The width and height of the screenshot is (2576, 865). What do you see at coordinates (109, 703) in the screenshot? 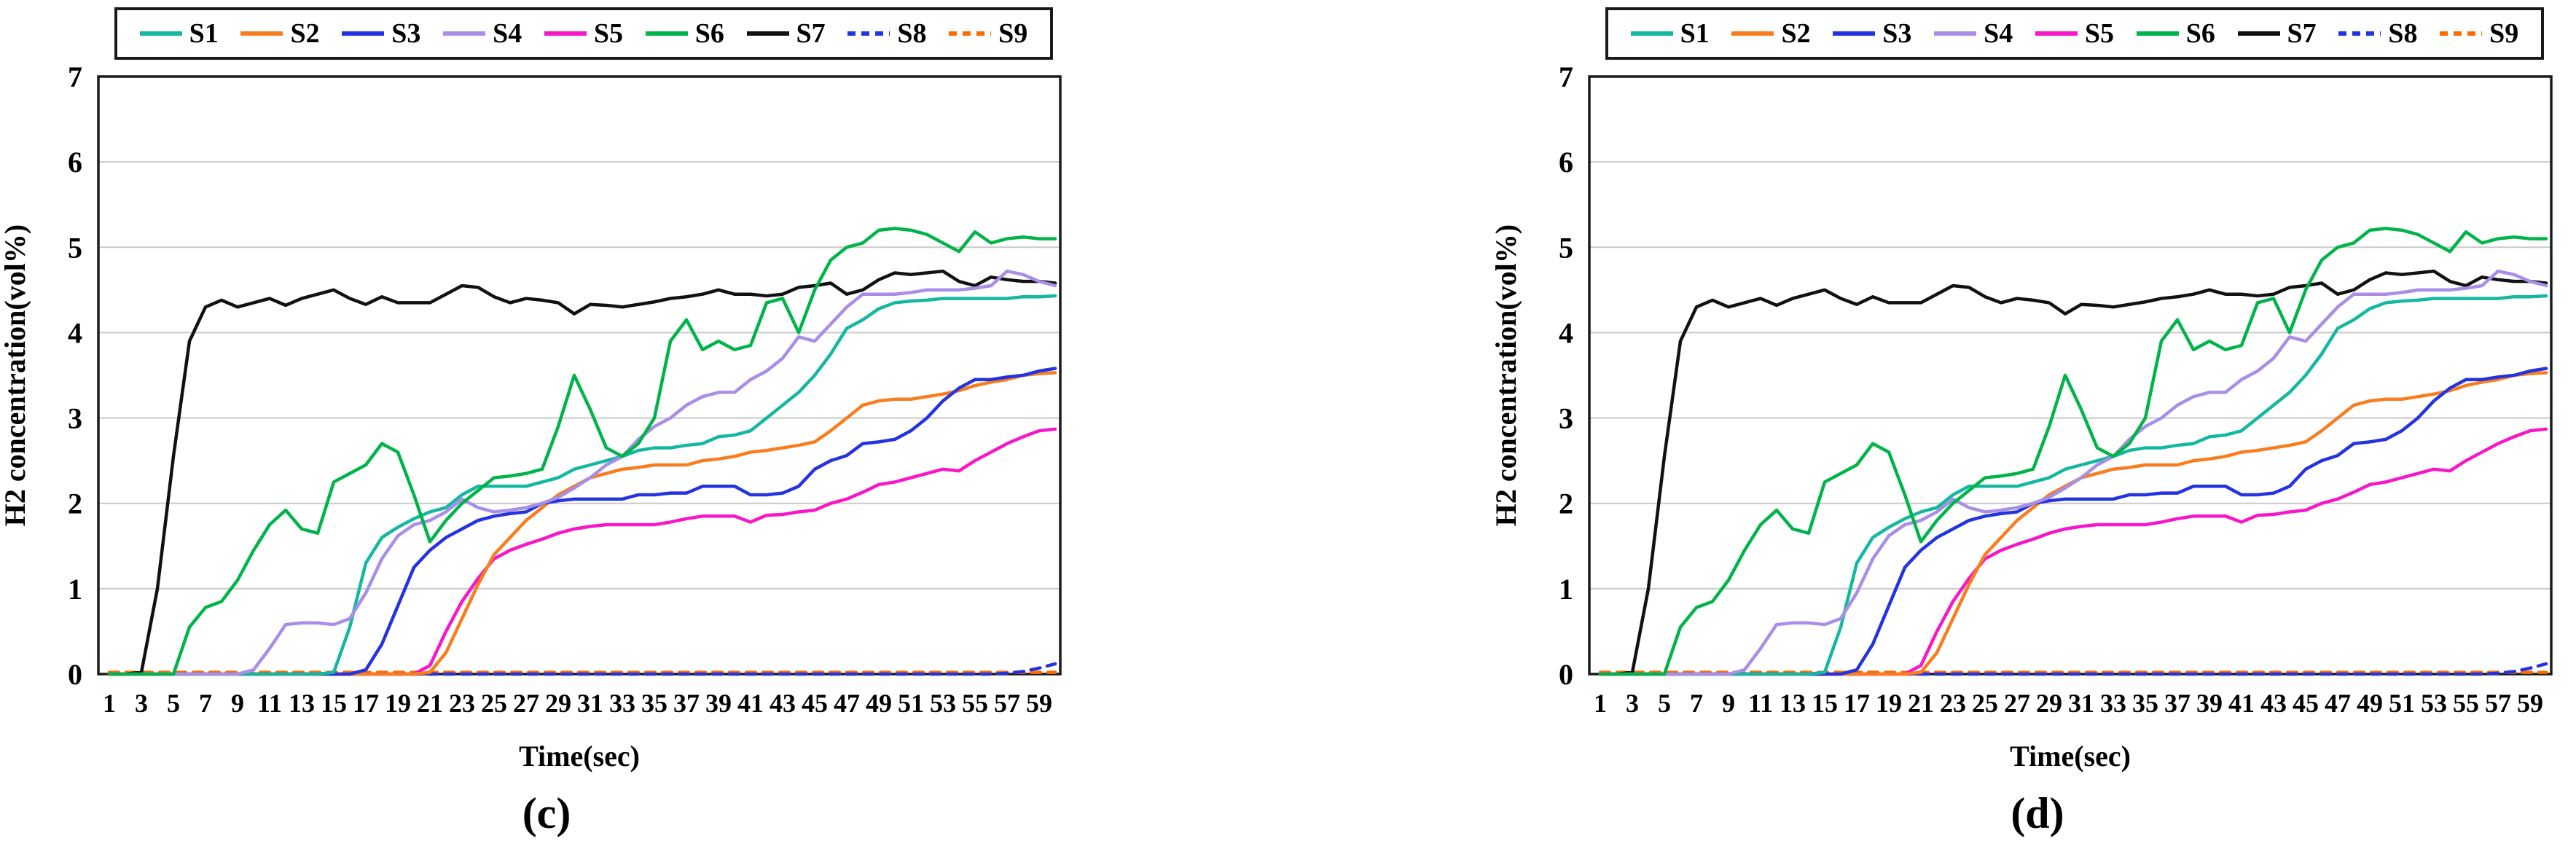
I see `x-tick-label-1: 1` at bounding box center [109, 703].